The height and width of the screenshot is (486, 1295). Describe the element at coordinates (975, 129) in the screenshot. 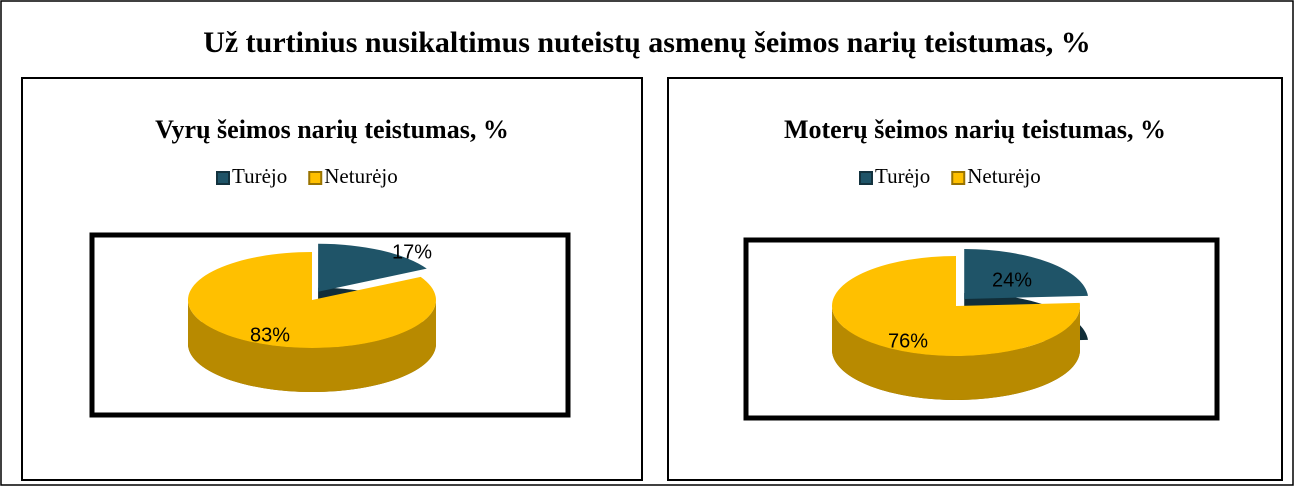

I see `chart-title: Moterų šeimos narių teistumas, %` at that location.